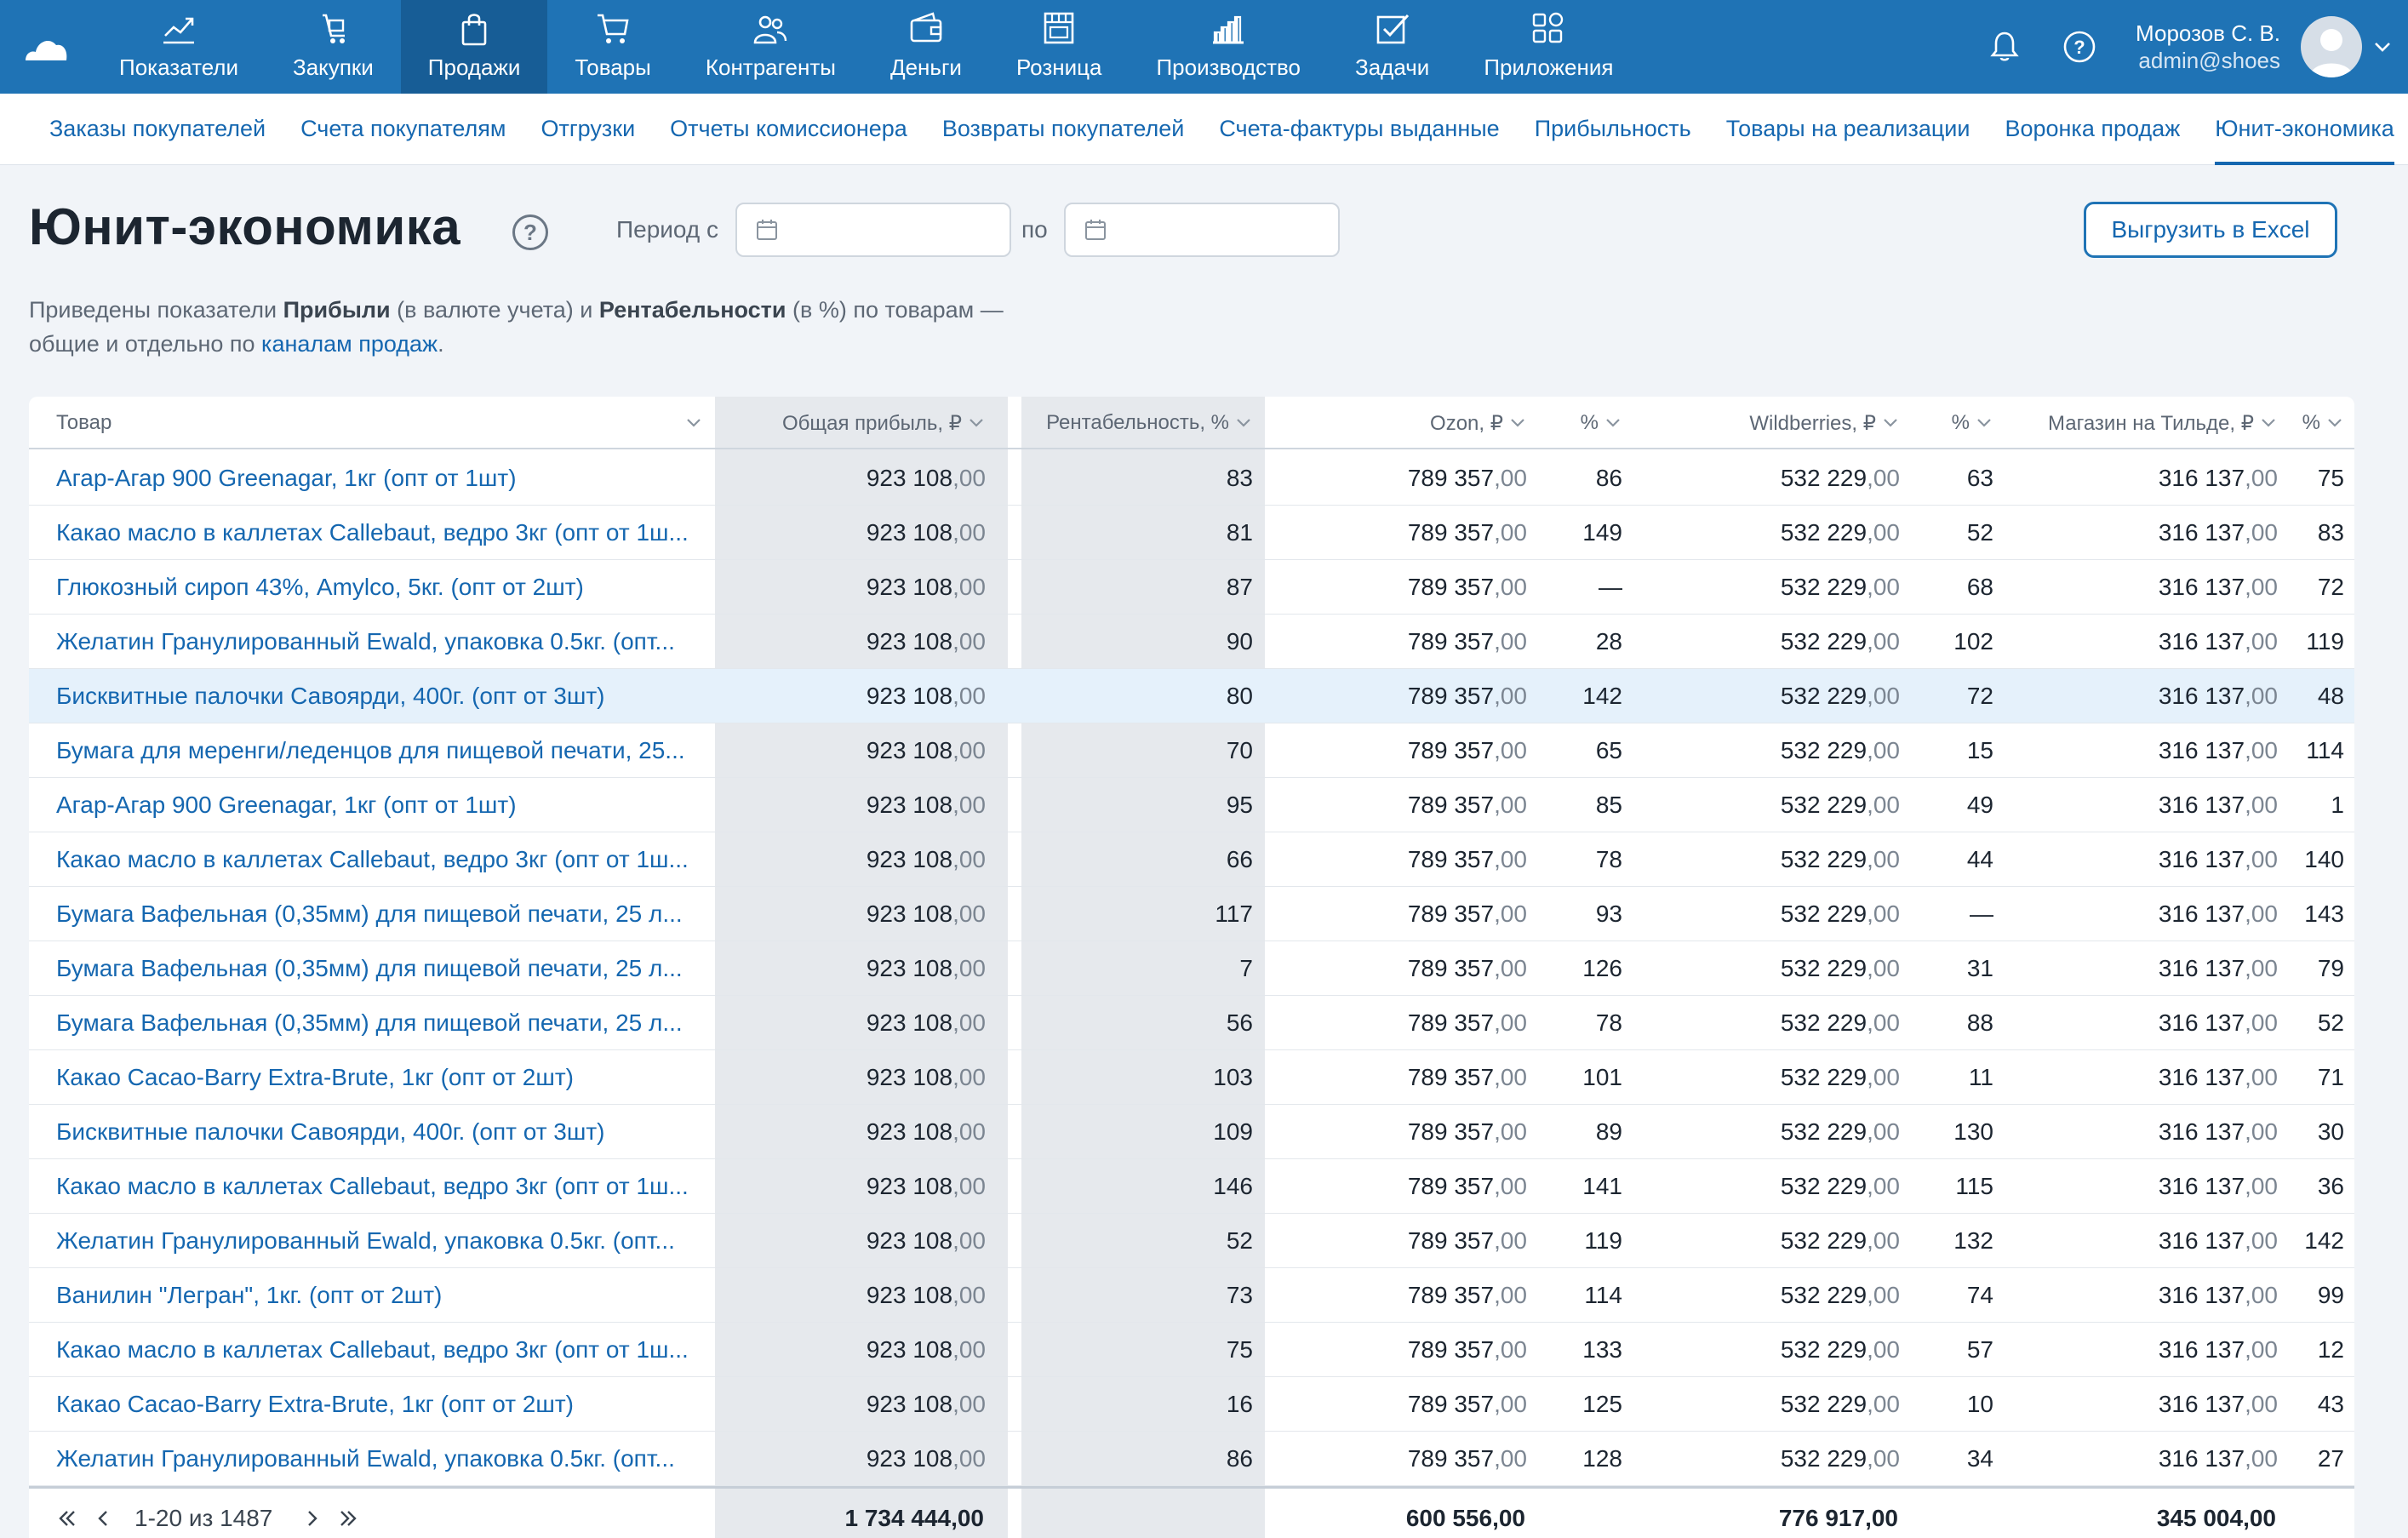  What do you see at coordinates (530, 232) in the screenshot?
I see `title-help-icon: ?` at bounding box center [530, 232].